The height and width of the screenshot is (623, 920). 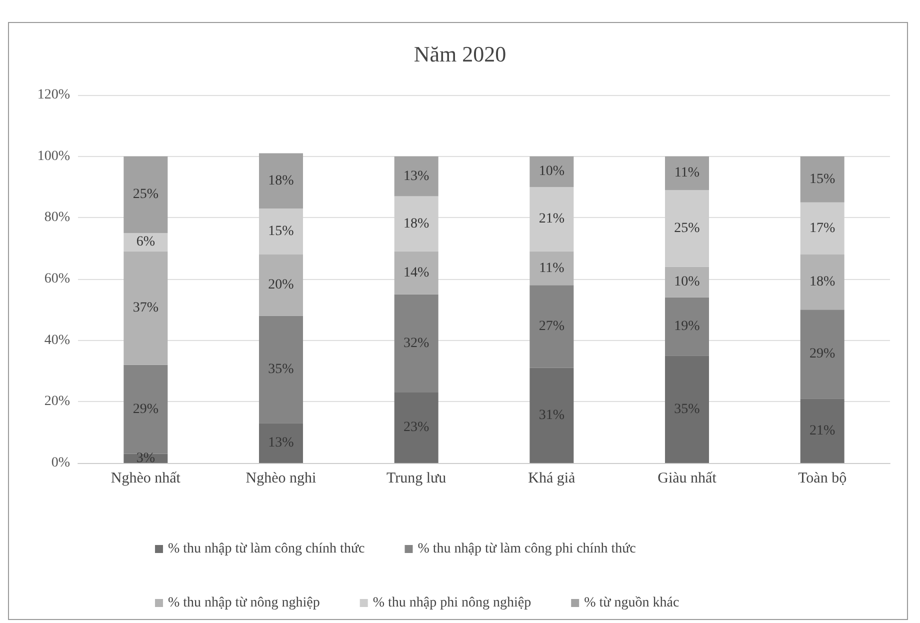 I want to click on data-label: 27%, so click(x=551, y=326).